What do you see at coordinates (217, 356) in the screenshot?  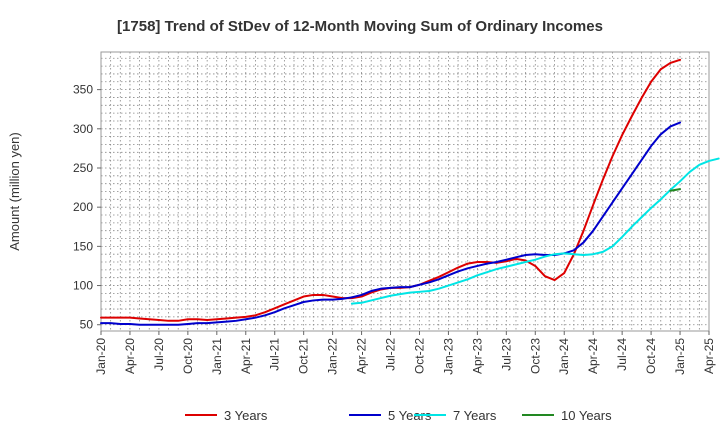 I see `x-tick-label: Jan-21` at bounding box center [217, 356].